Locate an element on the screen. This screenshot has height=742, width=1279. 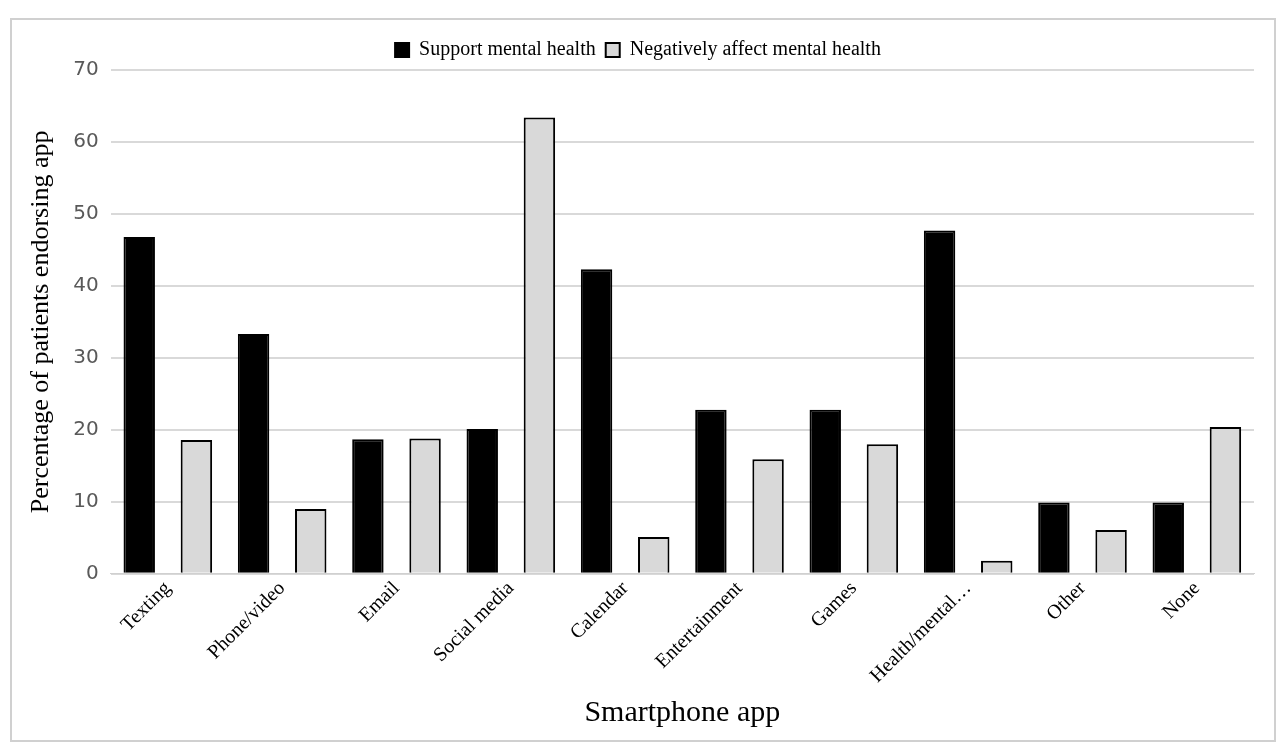
y-tick-label: 60 is located at coordinates (86, 140).